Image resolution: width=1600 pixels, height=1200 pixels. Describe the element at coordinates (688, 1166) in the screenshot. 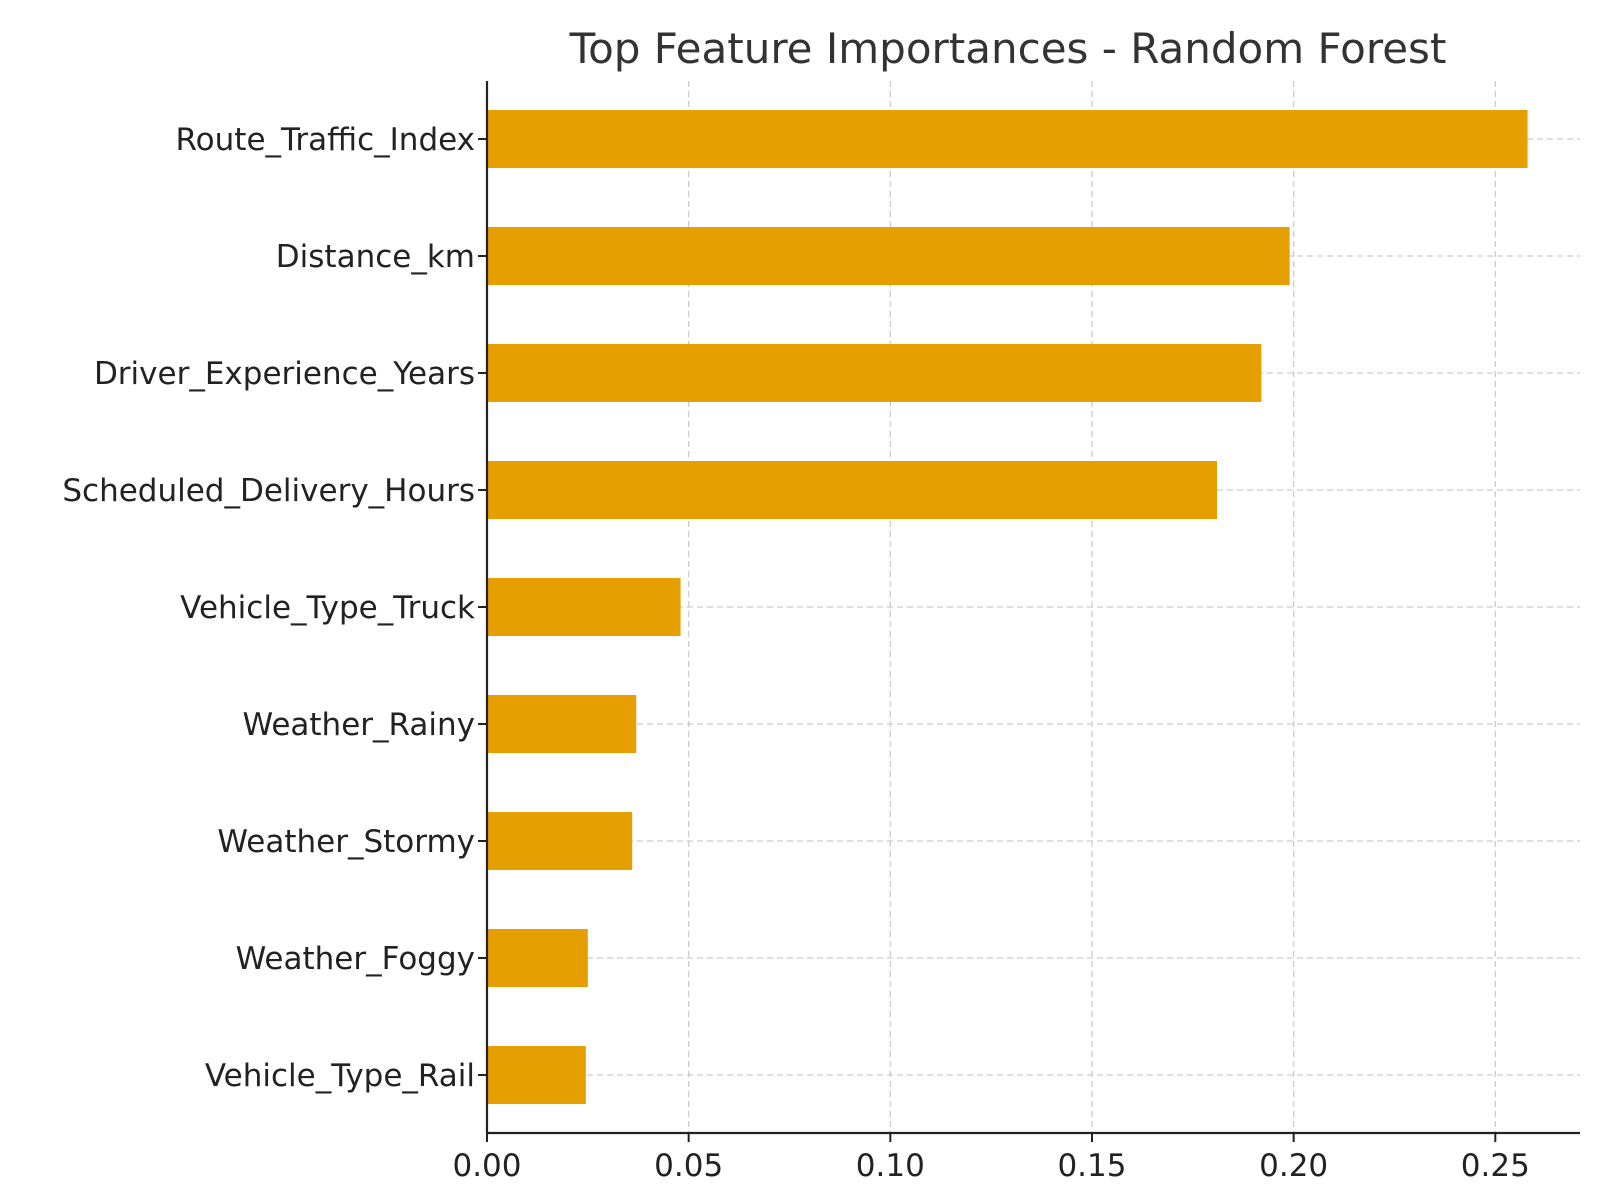

I see `x-tick-label: 0.05` at that location.